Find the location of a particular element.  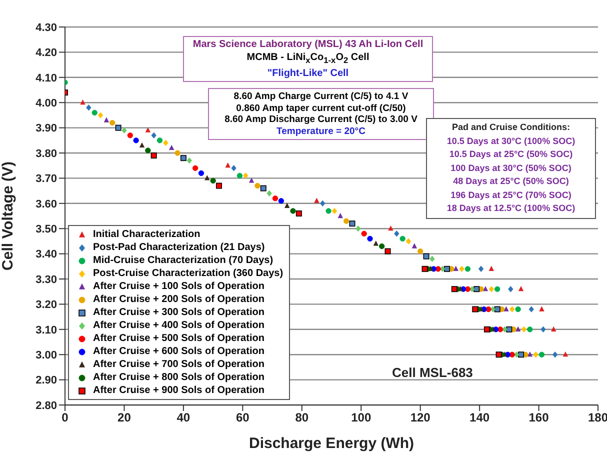

legend-label: After Cruise + 800 Sols of Operation is located at coordinates (178, 377).